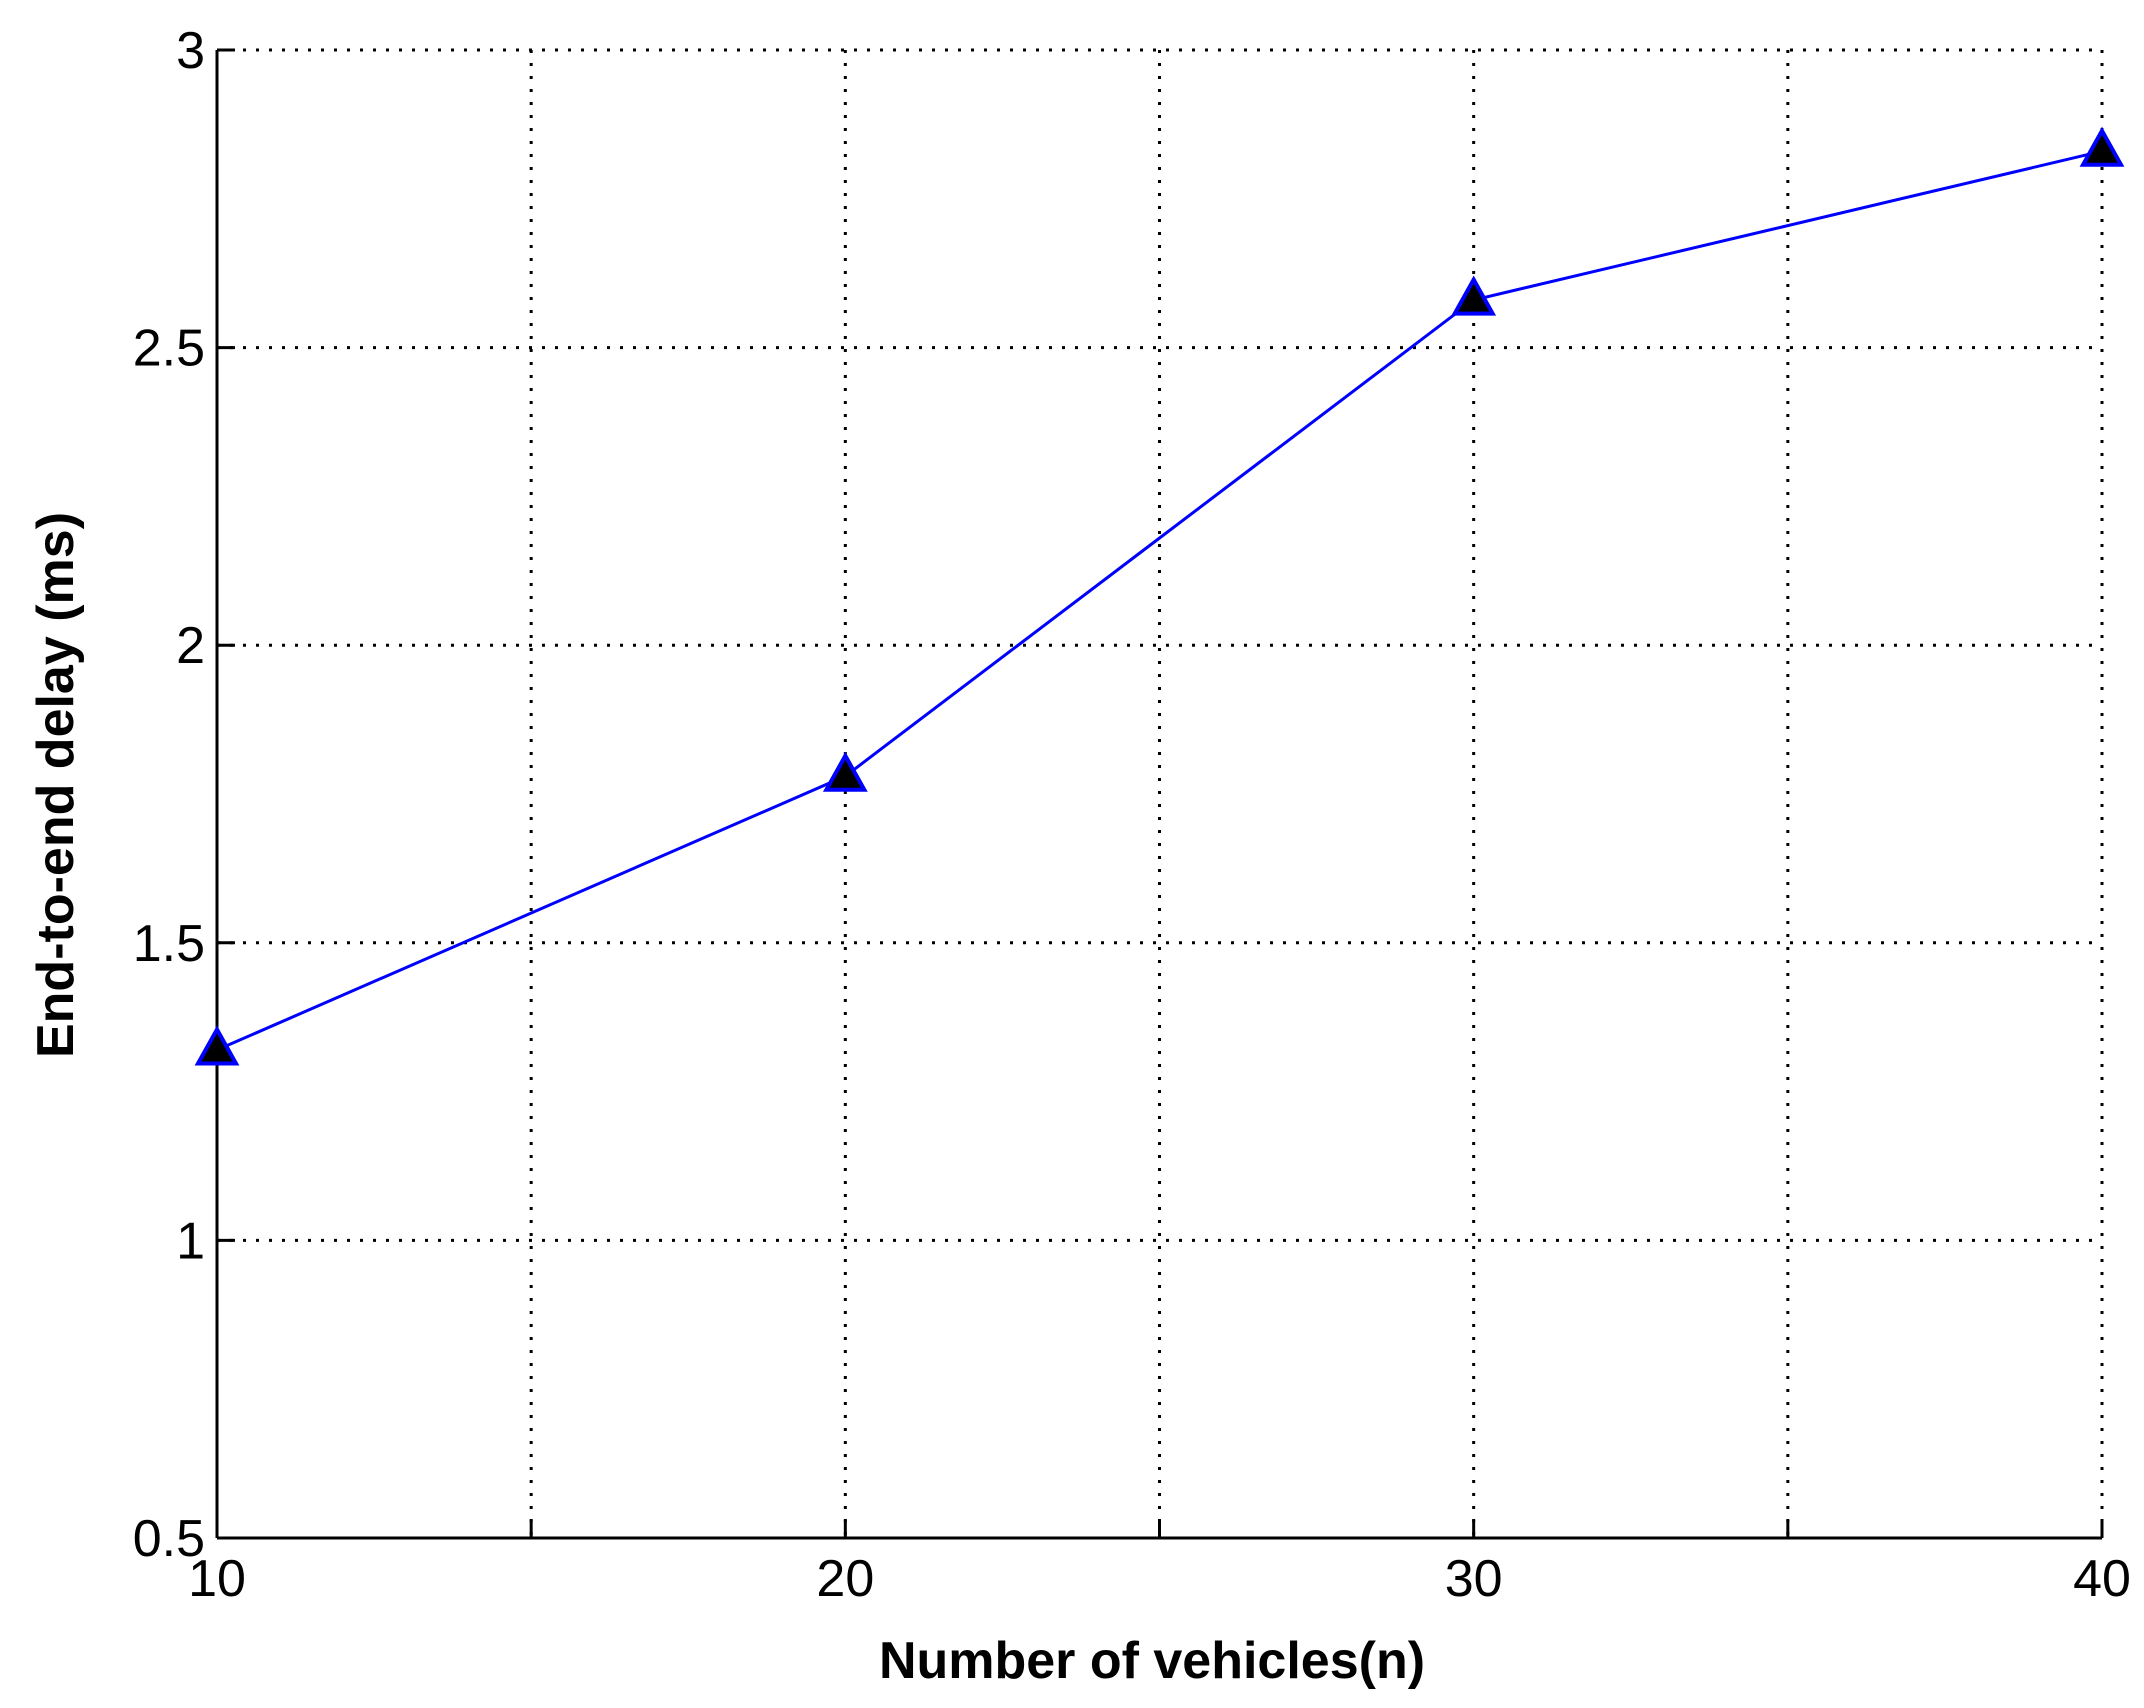 This screenshot has width=2144, height=1708. Describe the element at coordinates (190, 646) in the screenshot. I see `y-tick-label: 2` at that location.